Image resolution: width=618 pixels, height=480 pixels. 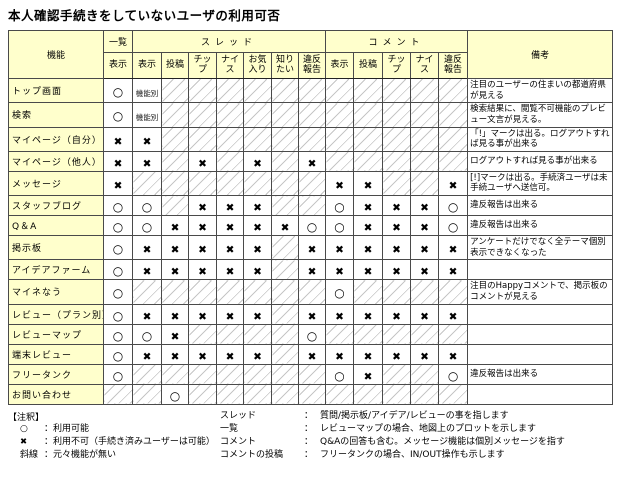 I want to click on table-row: スタッフブログ ○ ○ ✖ ✖ ✖ ○ ✖ ✖ ✖ ○ 違反報告は出来る, so click(x=311, y=205).